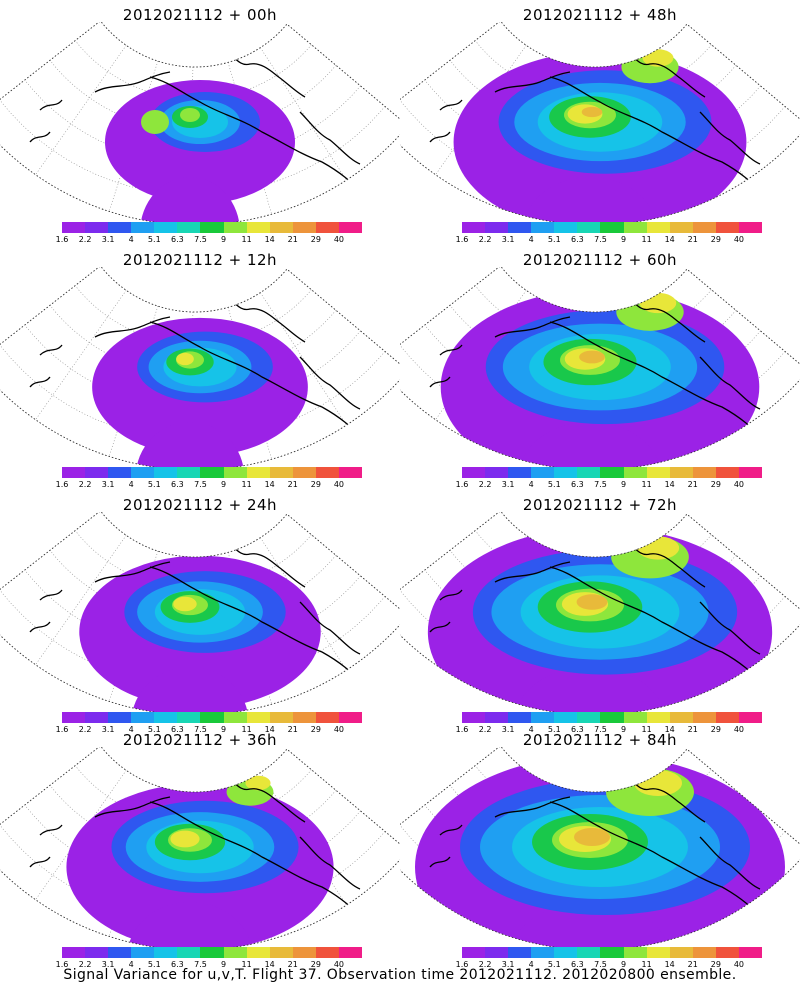 The height and width of the screenshot is (1000, 800). What do you see at coordinates (200, 505) in the screenshot?
I see `panel-title: 2012021112 + 24h` at bounding box center [200, 505].